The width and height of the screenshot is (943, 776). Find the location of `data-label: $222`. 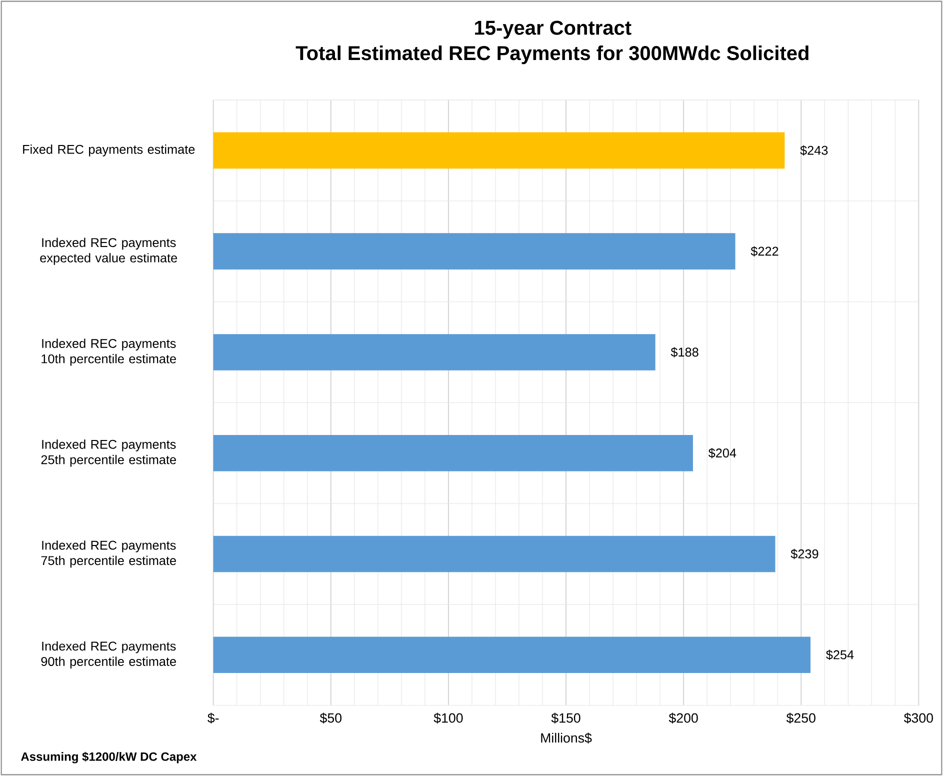

data-label: $222 is located at coordinates (764, 251).